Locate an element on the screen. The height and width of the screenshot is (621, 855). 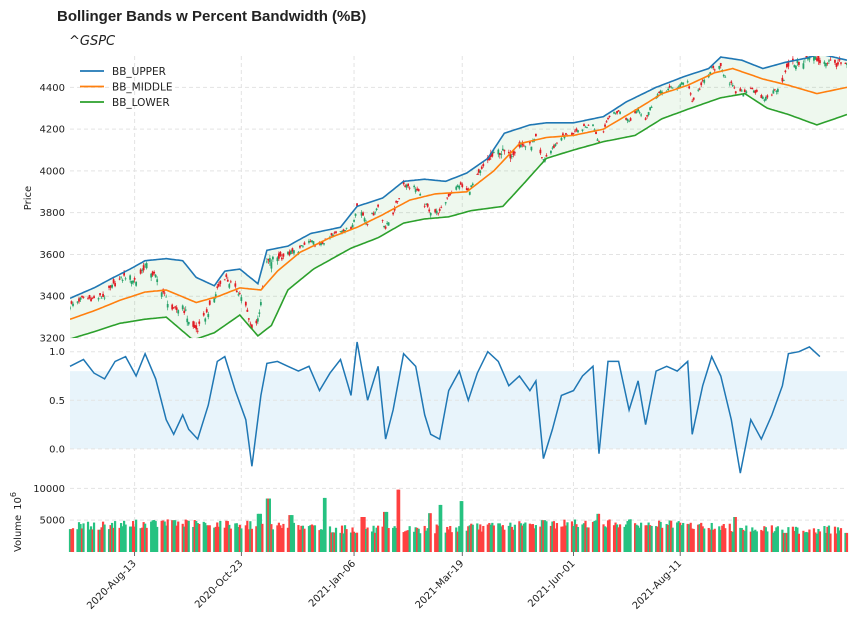
volume-tick-label-0: 5000 is located at coordinates (52, 521).